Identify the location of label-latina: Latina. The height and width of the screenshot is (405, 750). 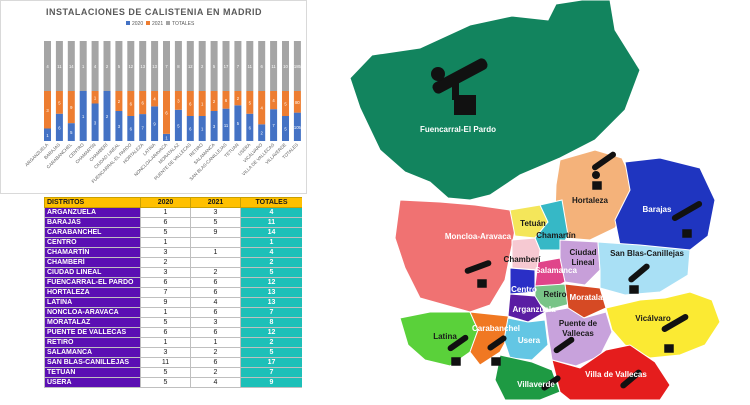
(445, 336).